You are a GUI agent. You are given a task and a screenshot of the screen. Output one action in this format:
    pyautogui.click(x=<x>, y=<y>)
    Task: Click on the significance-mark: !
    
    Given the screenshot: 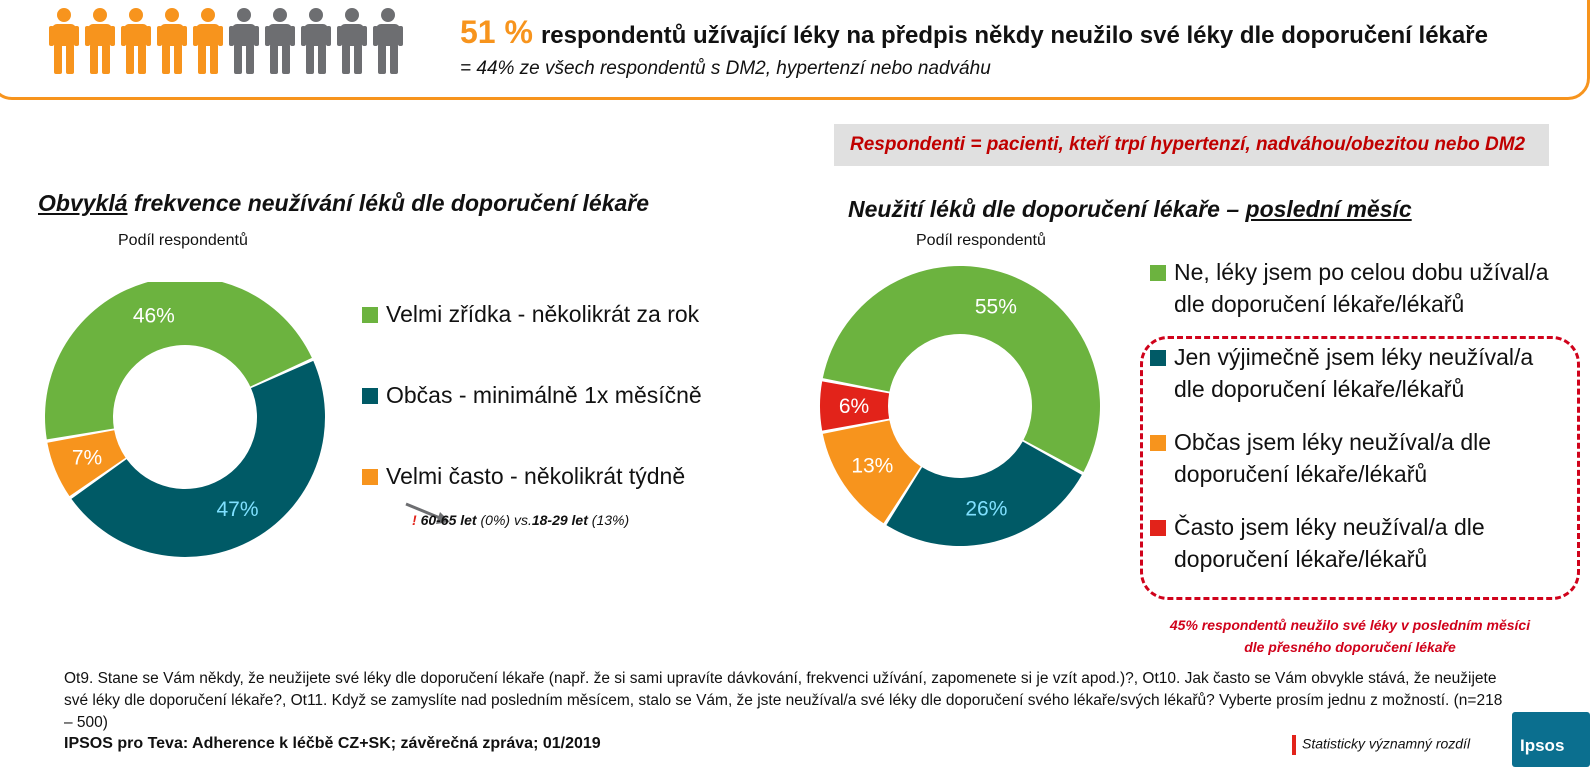 What is the action you would take?
    pyautogui.click(x=414, y=520)
    